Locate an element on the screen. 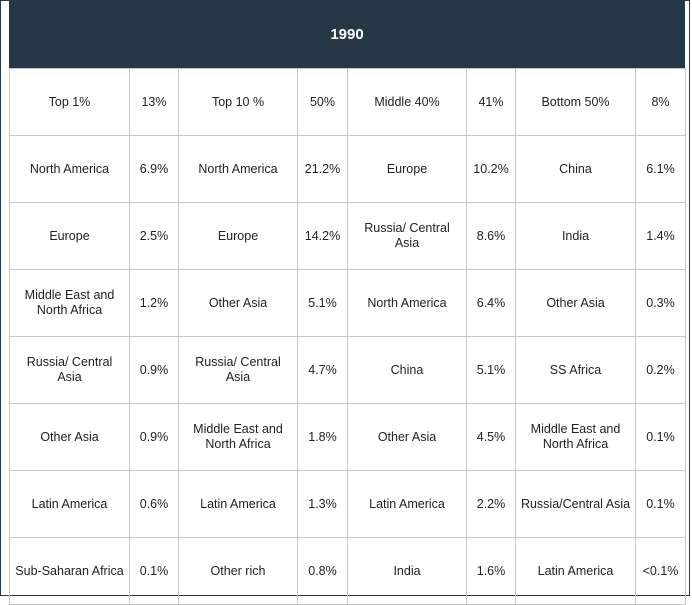  value-cell: 1.3% is located at coordinates (322, 504).